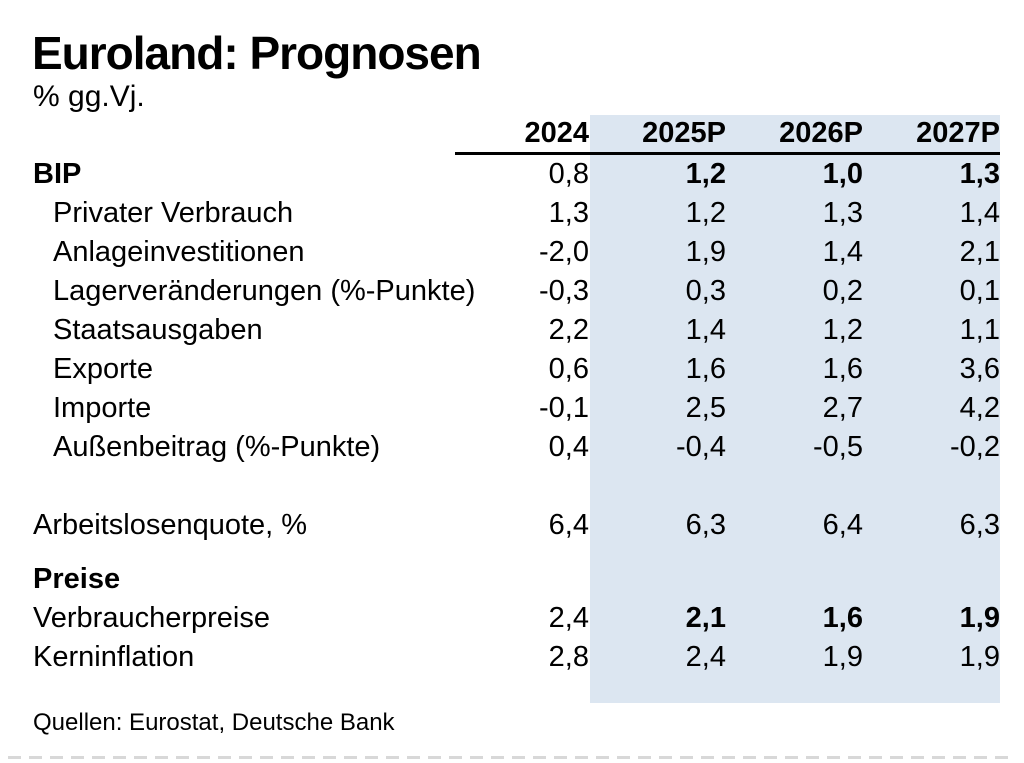 This screenshot has width=1024, height=763. I want to click on table-row: BIP 0,8 1,2 1,0 1,3, so click(516, 174).